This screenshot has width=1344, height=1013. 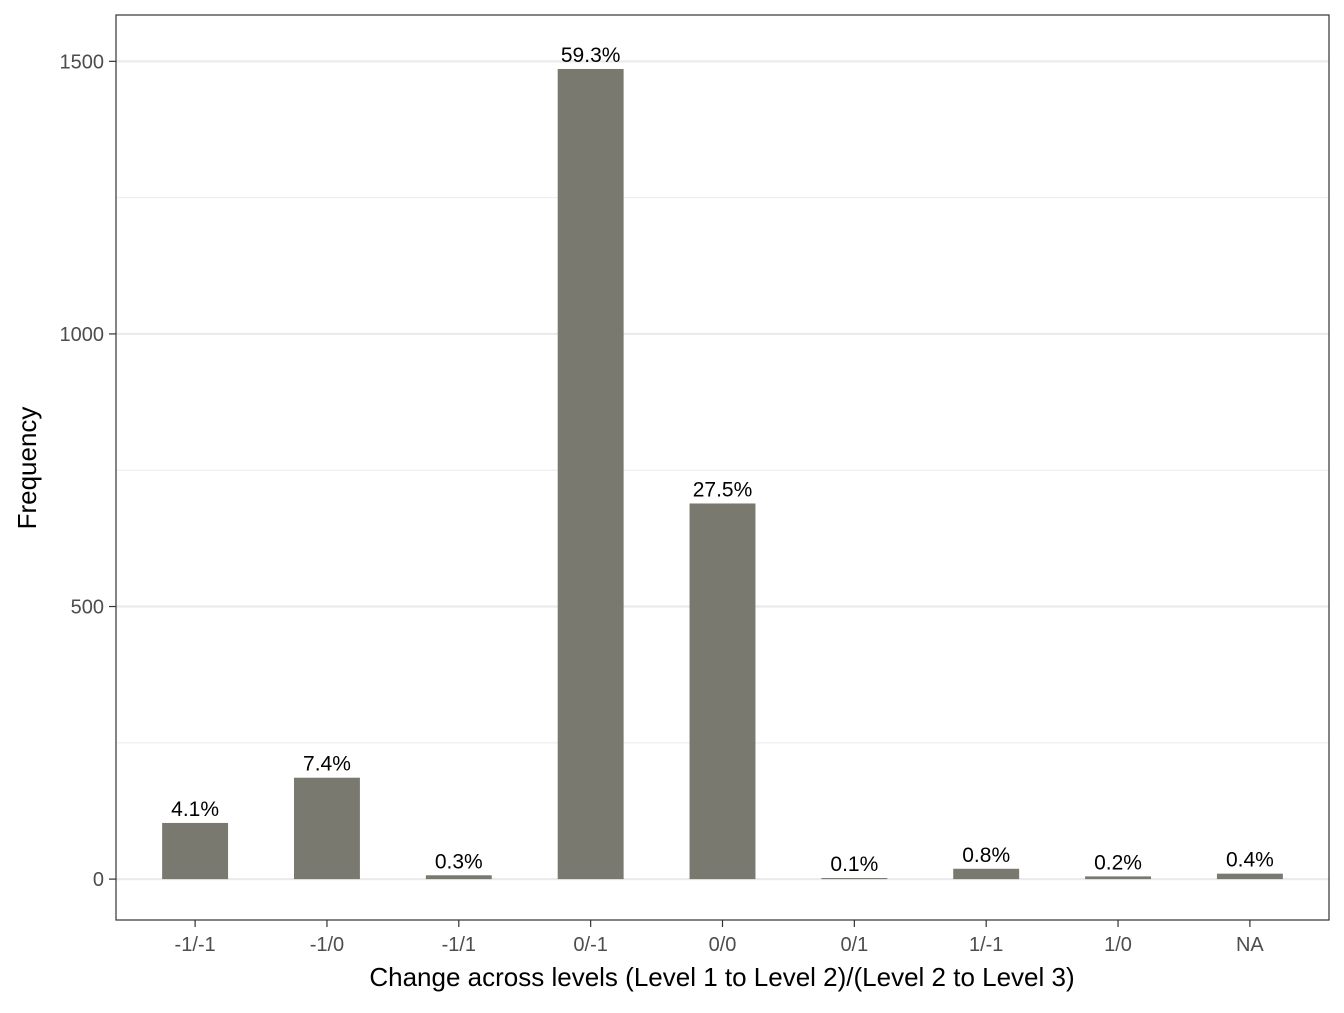 I want to click on x-axis: -1/-1 -1/0 -1/1 0/-1 0/0 0/1 1/-1 1/0 NA, so click(x=719, y=938).